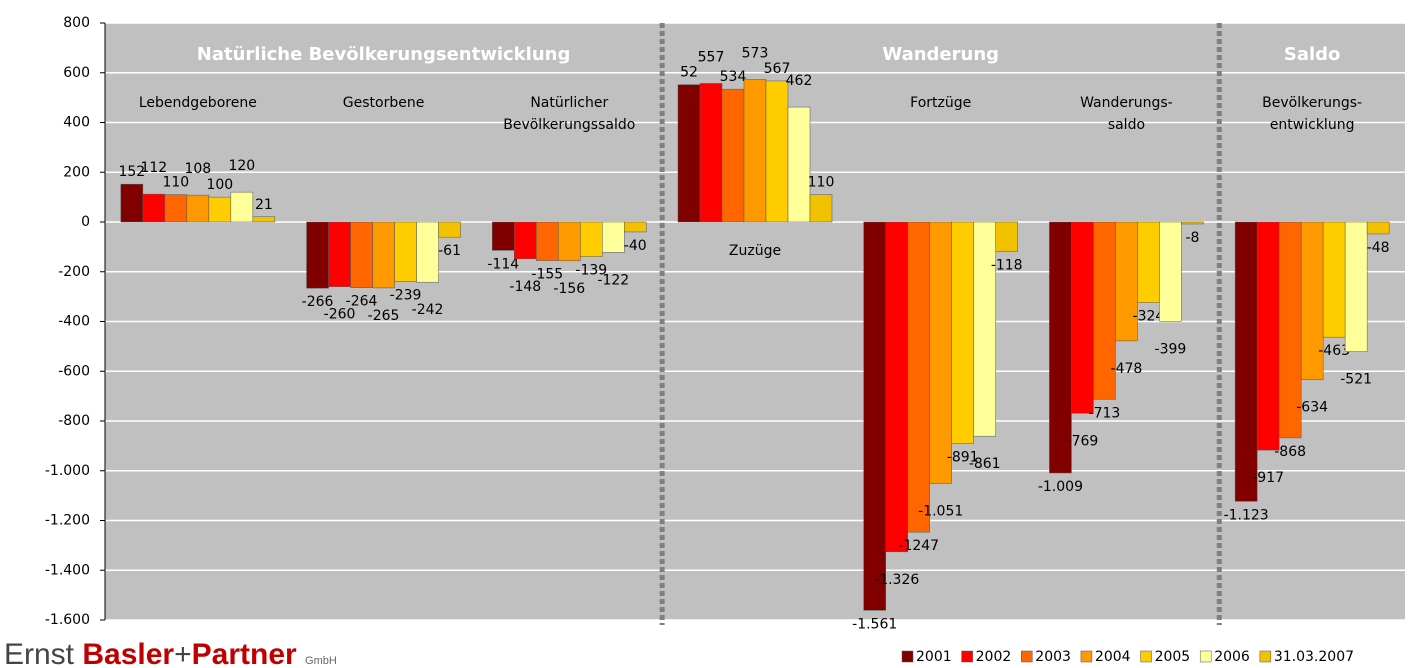  I want to click on value-label: 52, so click(689, 73).